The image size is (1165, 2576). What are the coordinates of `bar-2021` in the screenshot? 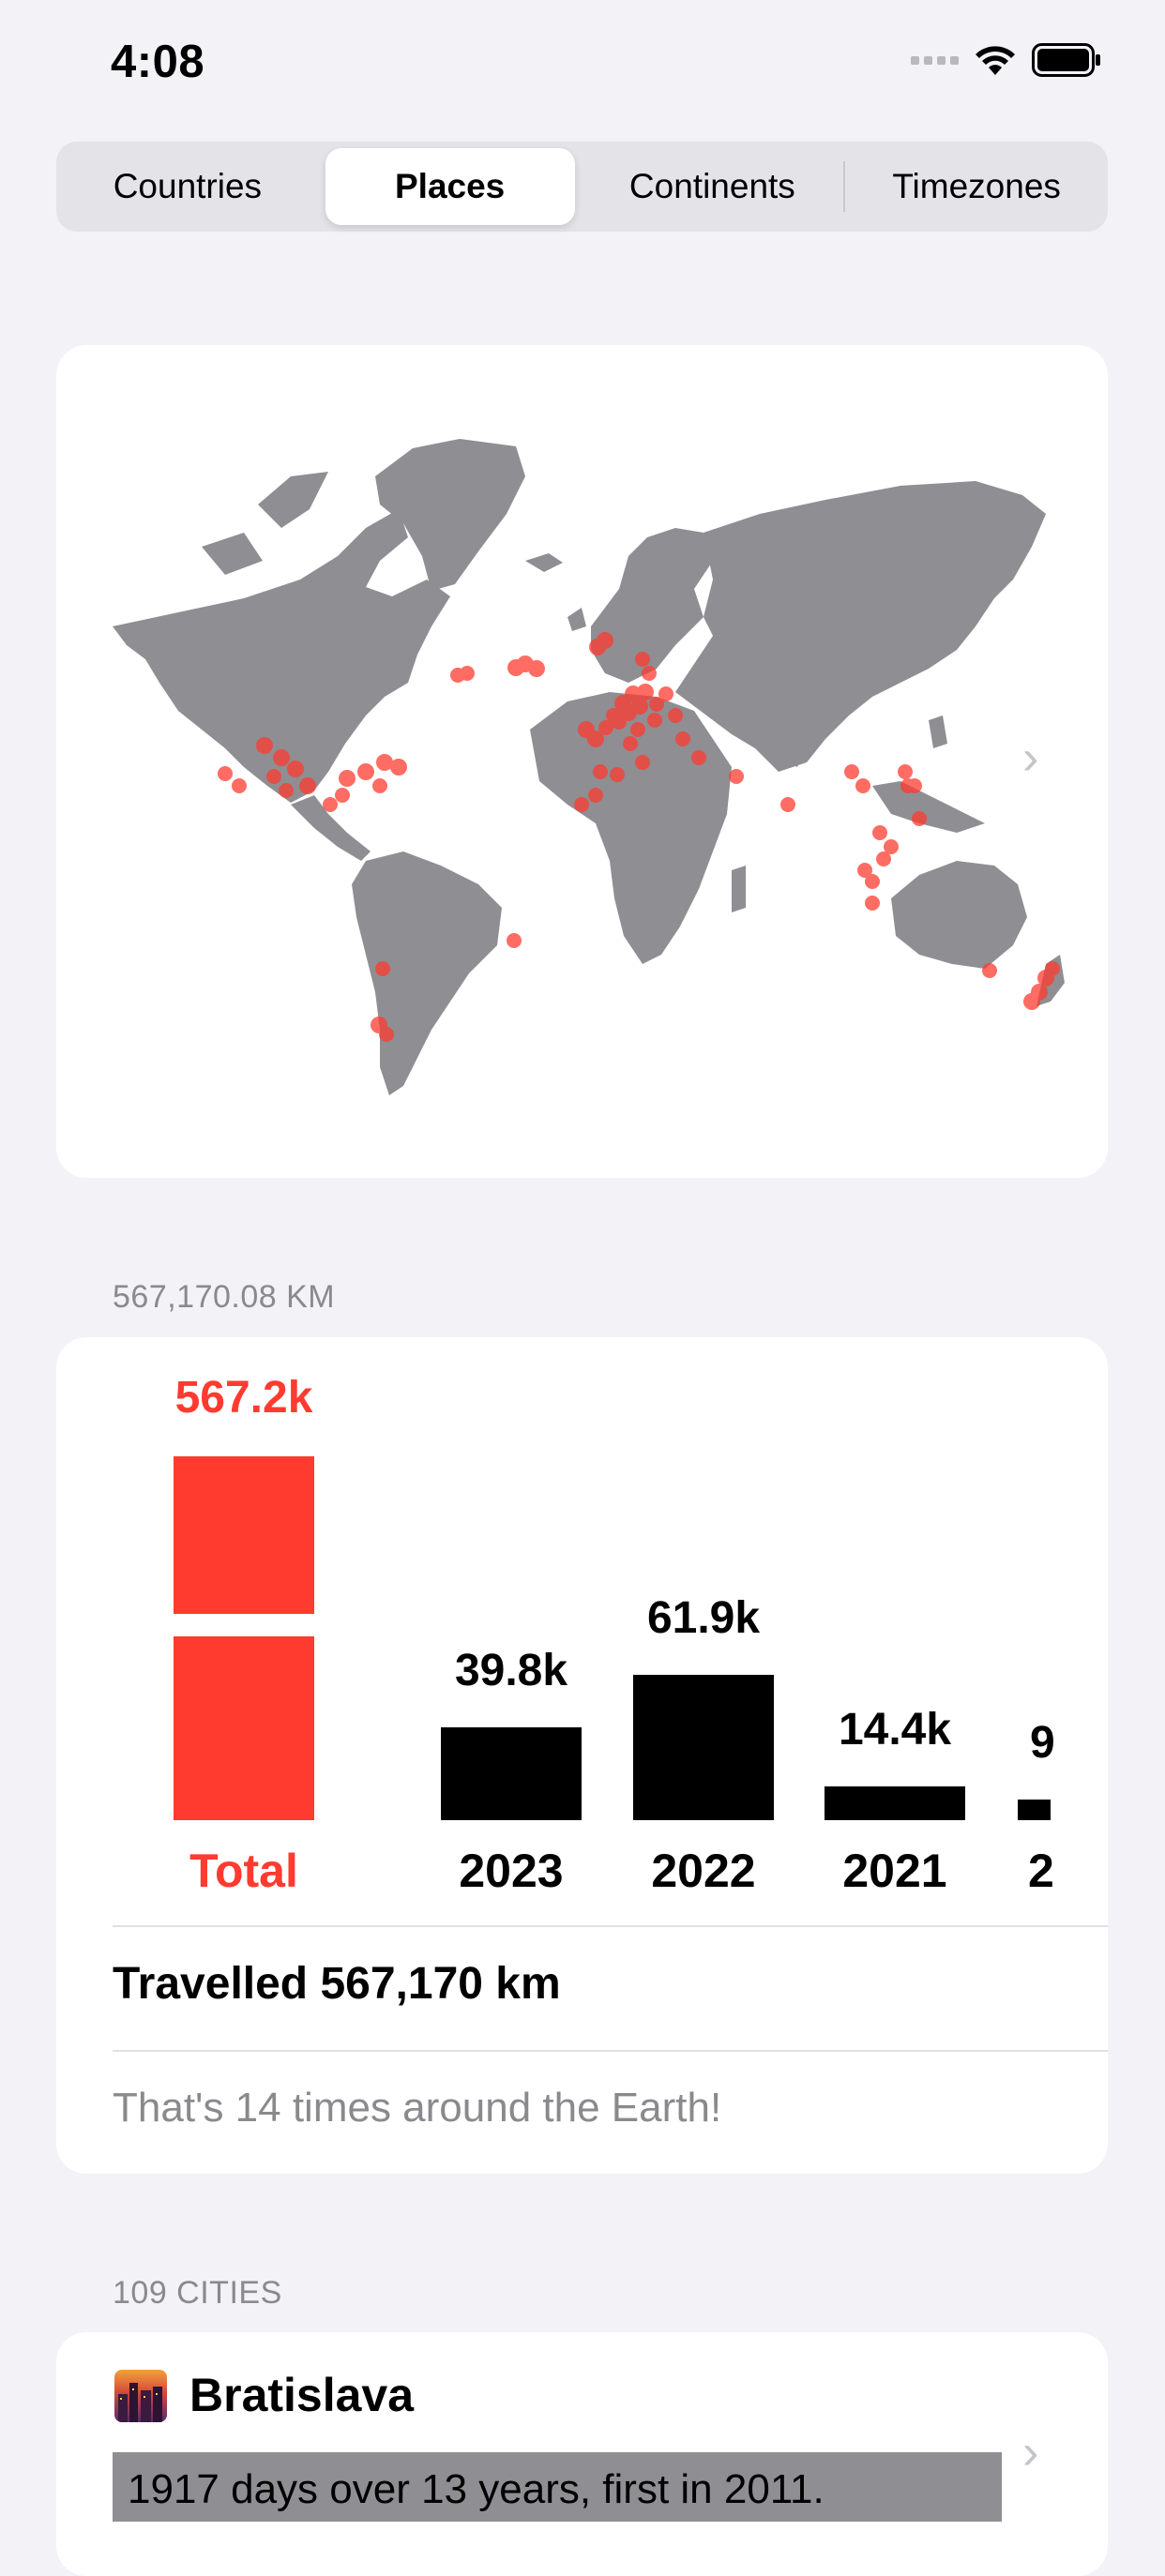 It's located at (895, 1803).